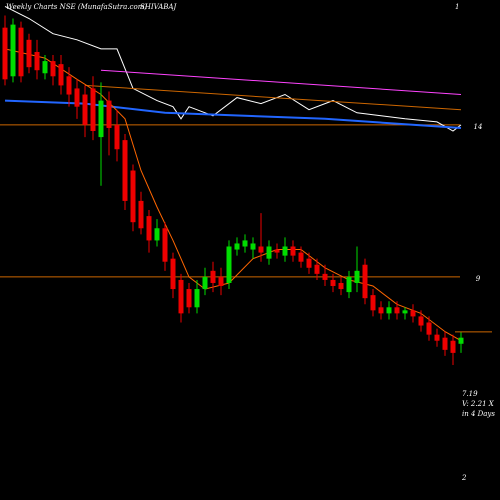 Image resolution: width=500 pixels, height=500 pixels. I want to click on last-price-label: 7.19, so click(470, 394).